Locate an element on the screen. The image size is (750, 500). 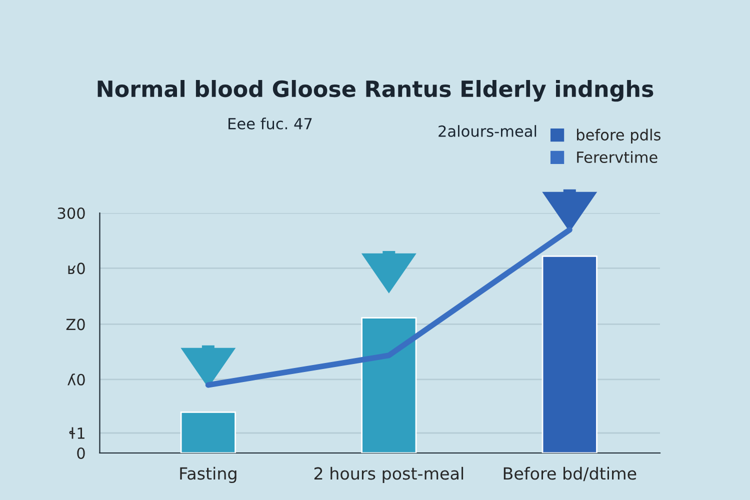
legend-label: Ferervtime is located at coordinates (617, 157).